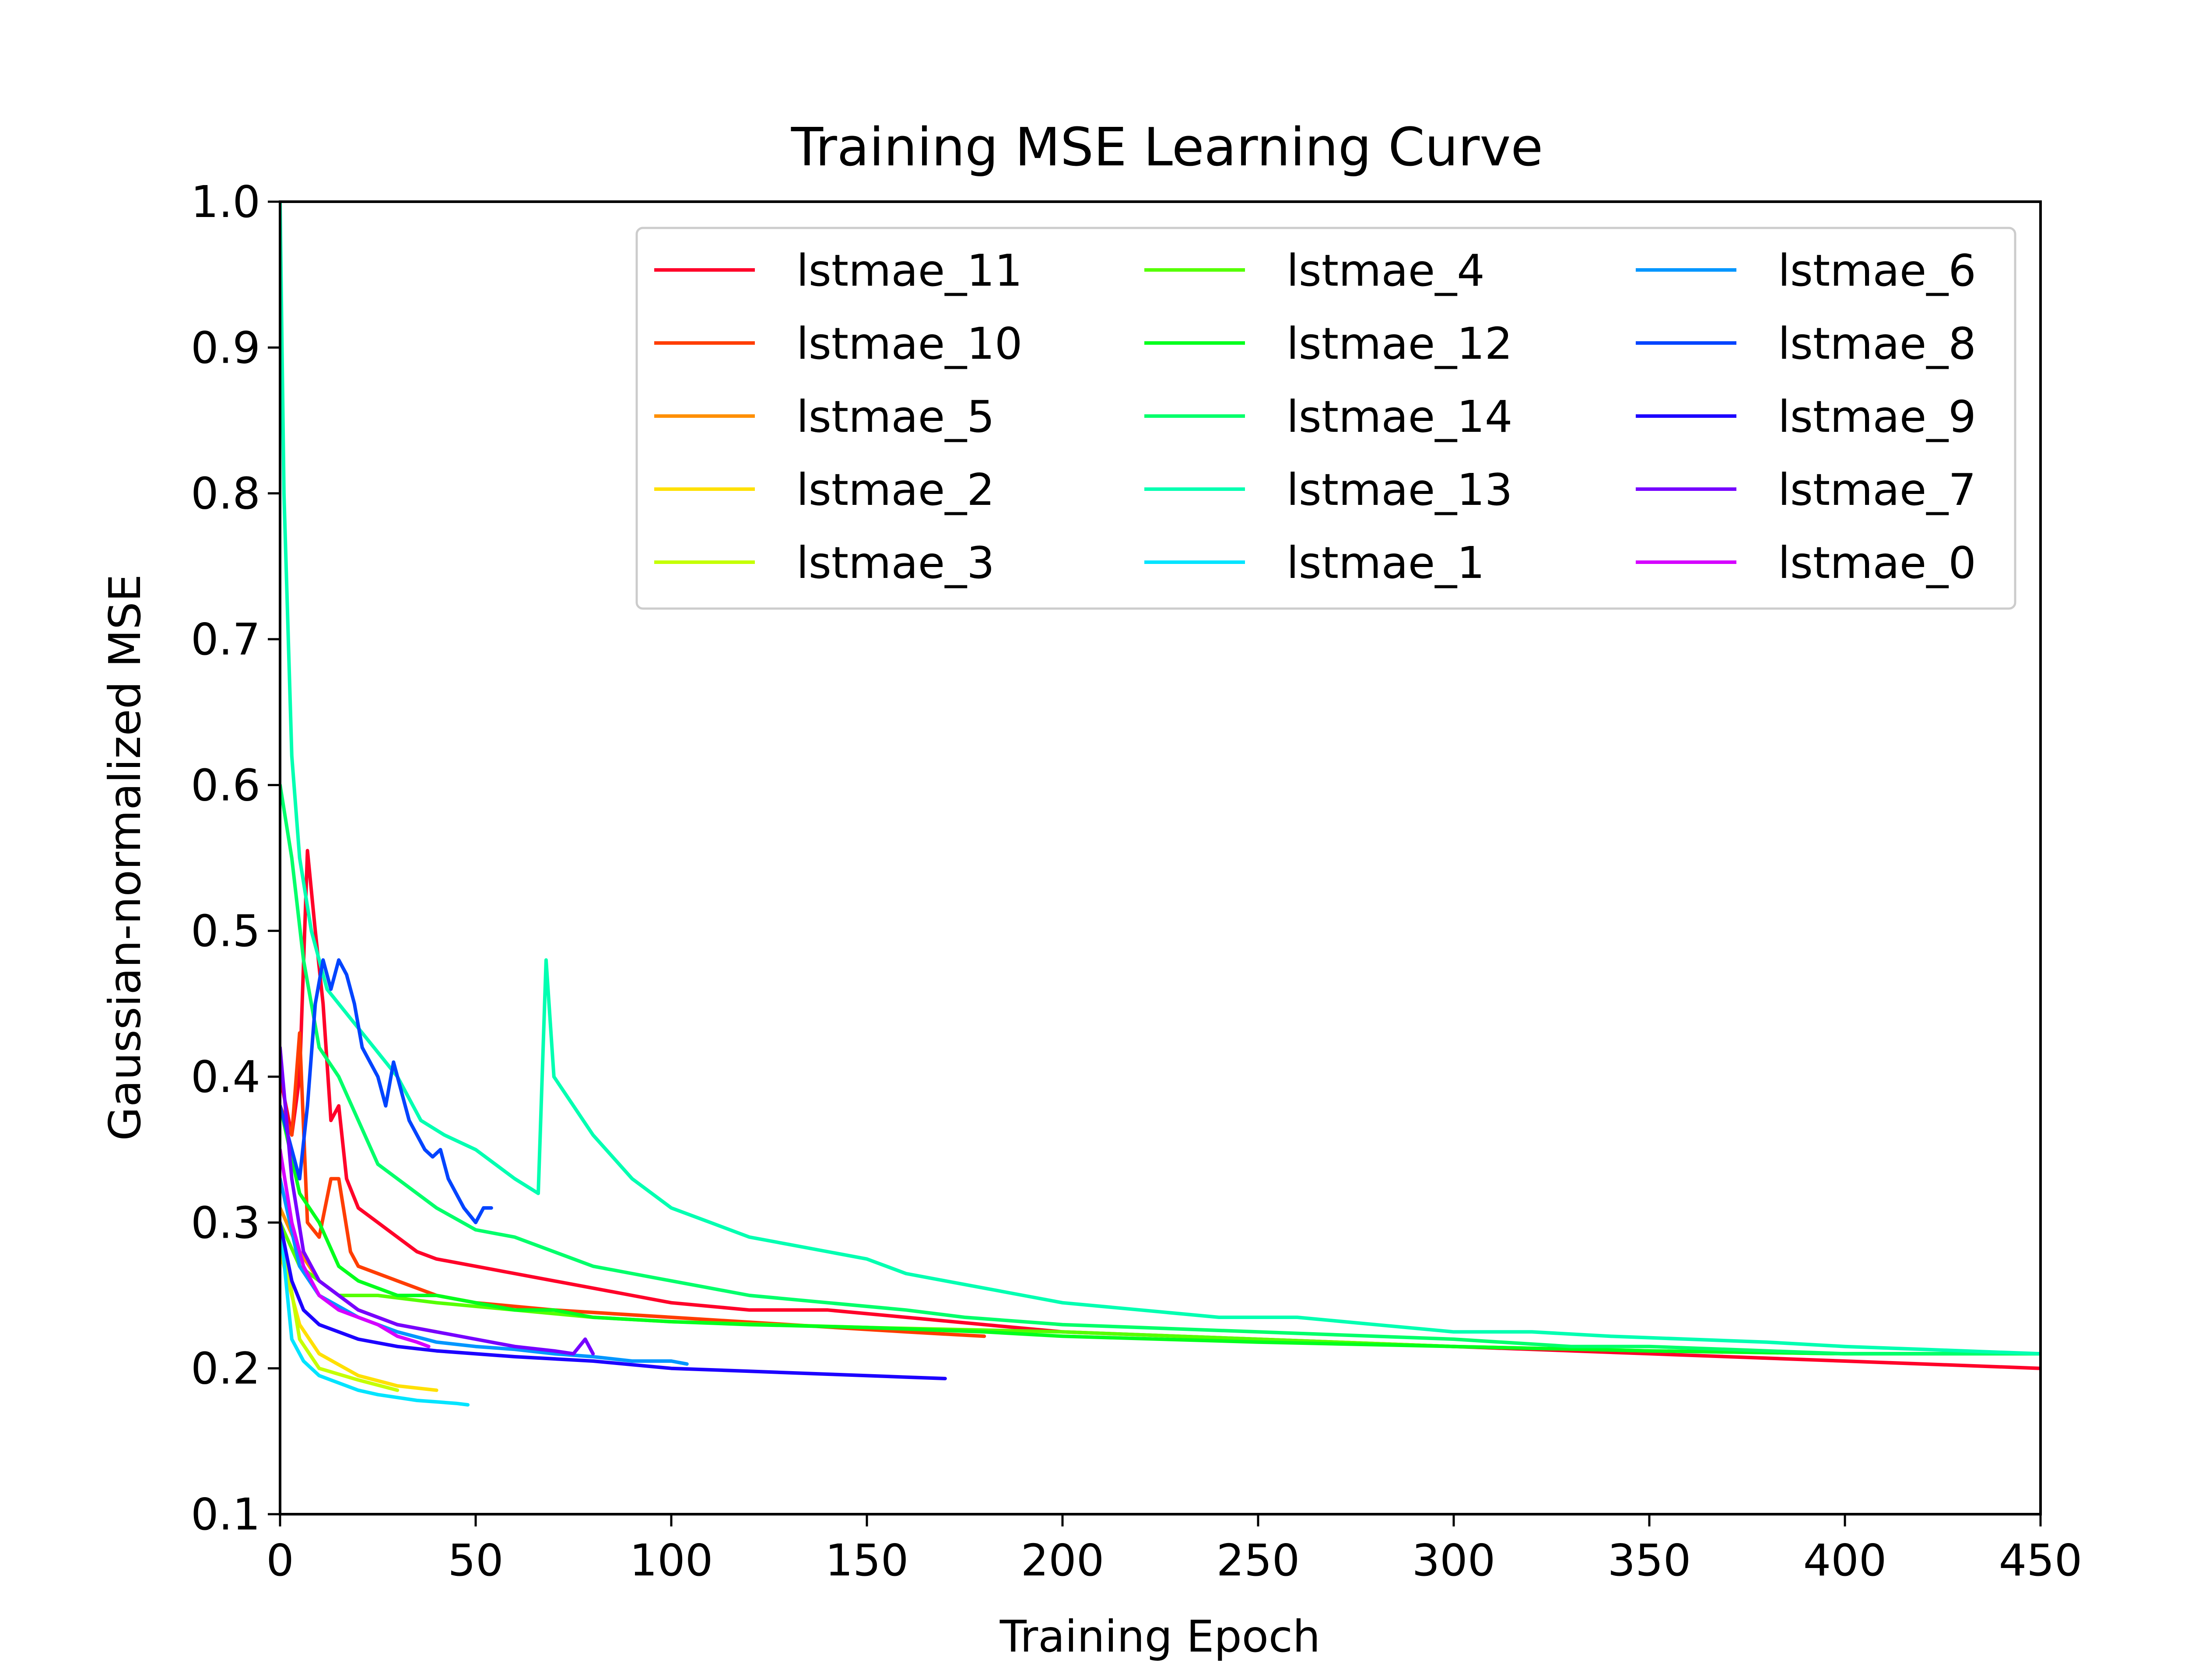 This screenshot has width=2188, height=1680. I want to click on y-tick-label: 0.3, so click(226, 1222).